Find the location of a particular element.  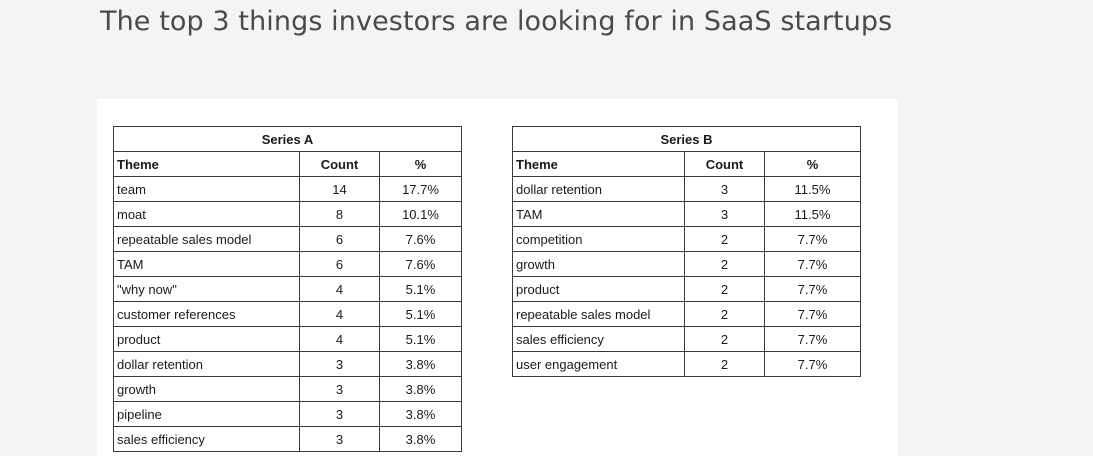

count-cell: 8 is located at coordinates (339, 214).